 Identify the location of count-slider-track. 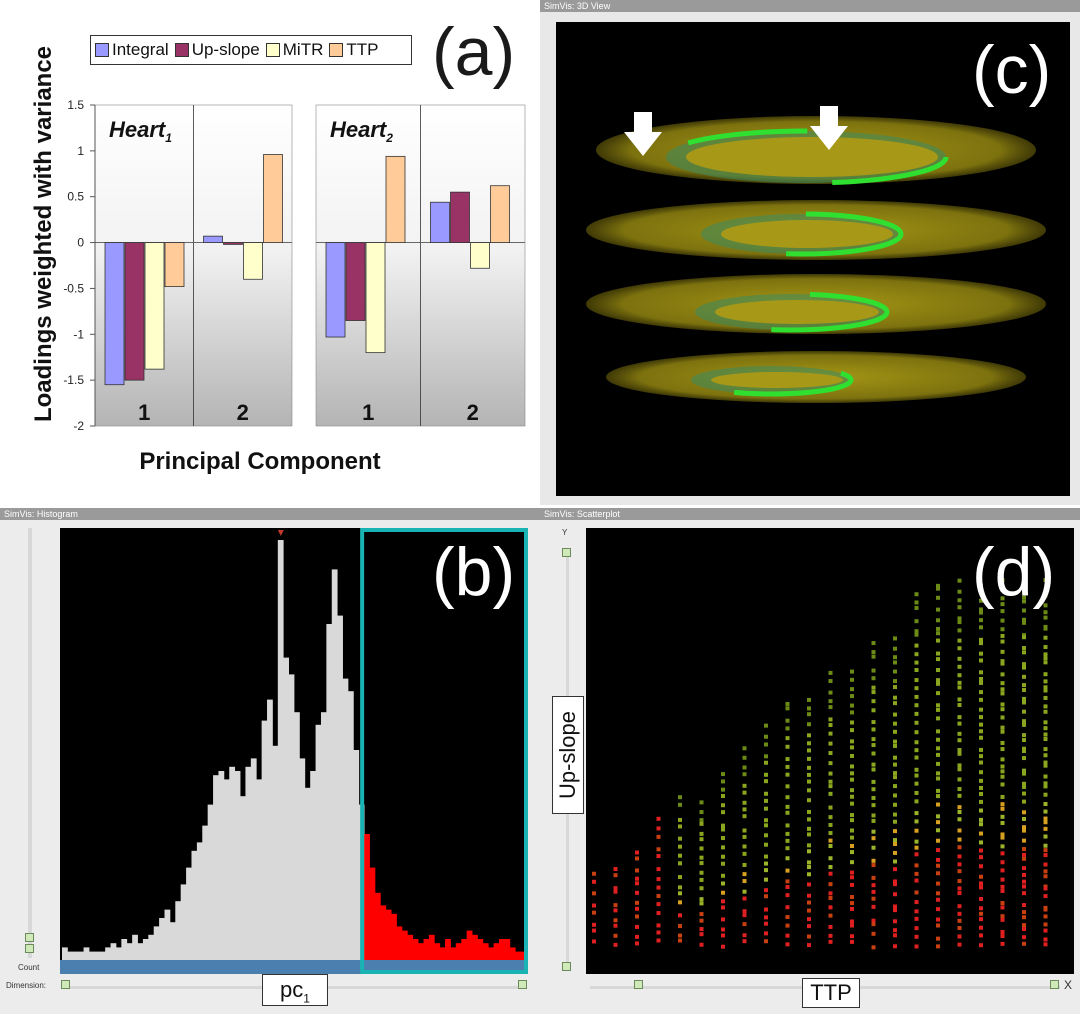
(30, 743).